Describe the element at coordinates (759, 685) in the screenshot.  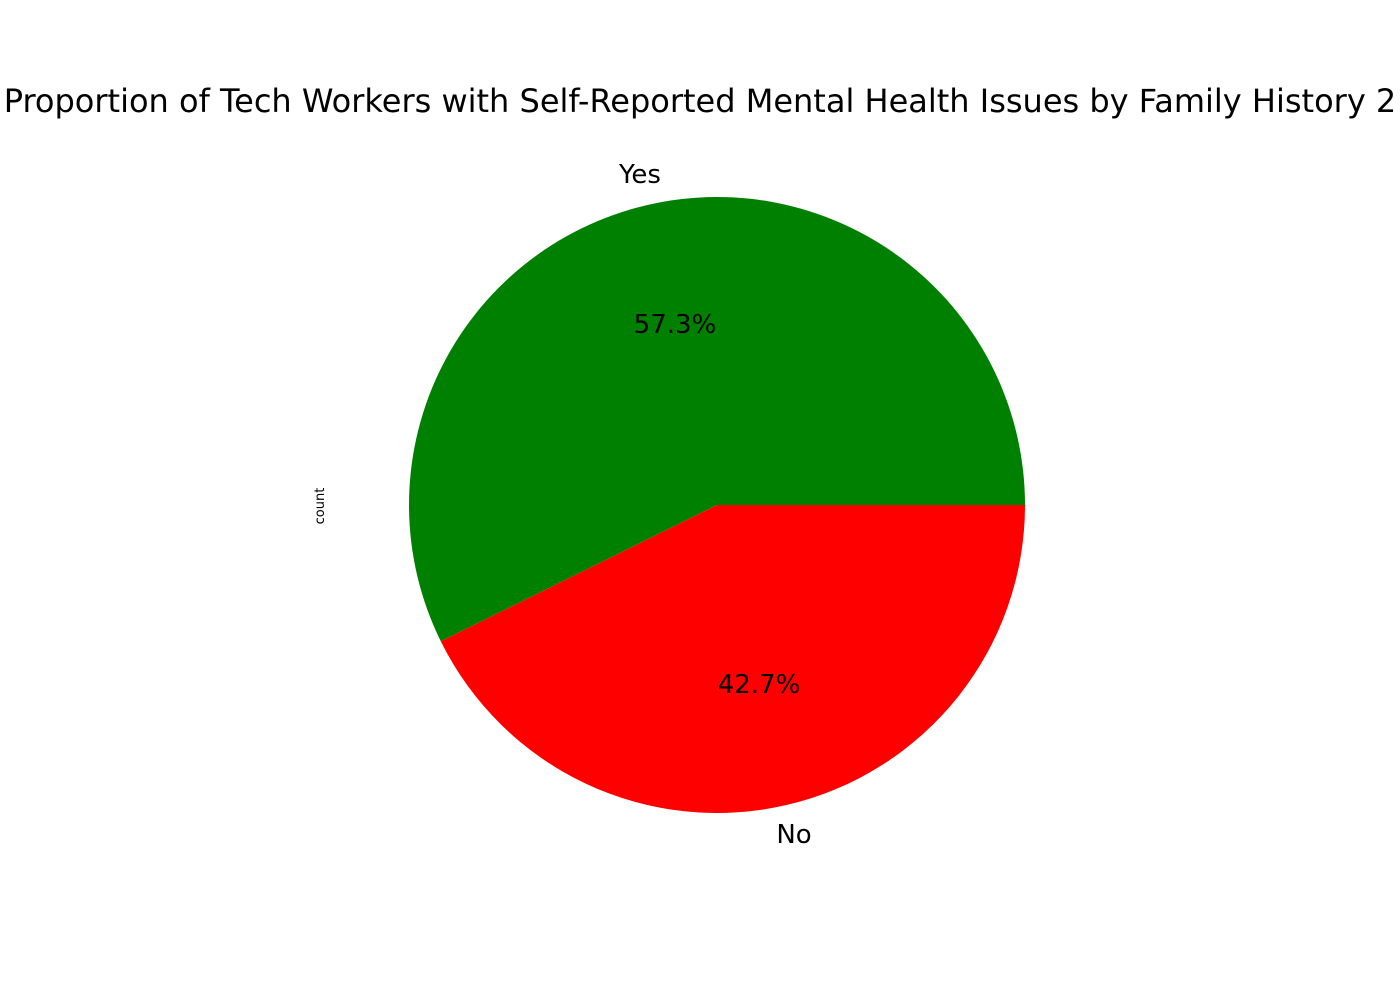
I see `slice-percent-no: 42.7%` at that location.